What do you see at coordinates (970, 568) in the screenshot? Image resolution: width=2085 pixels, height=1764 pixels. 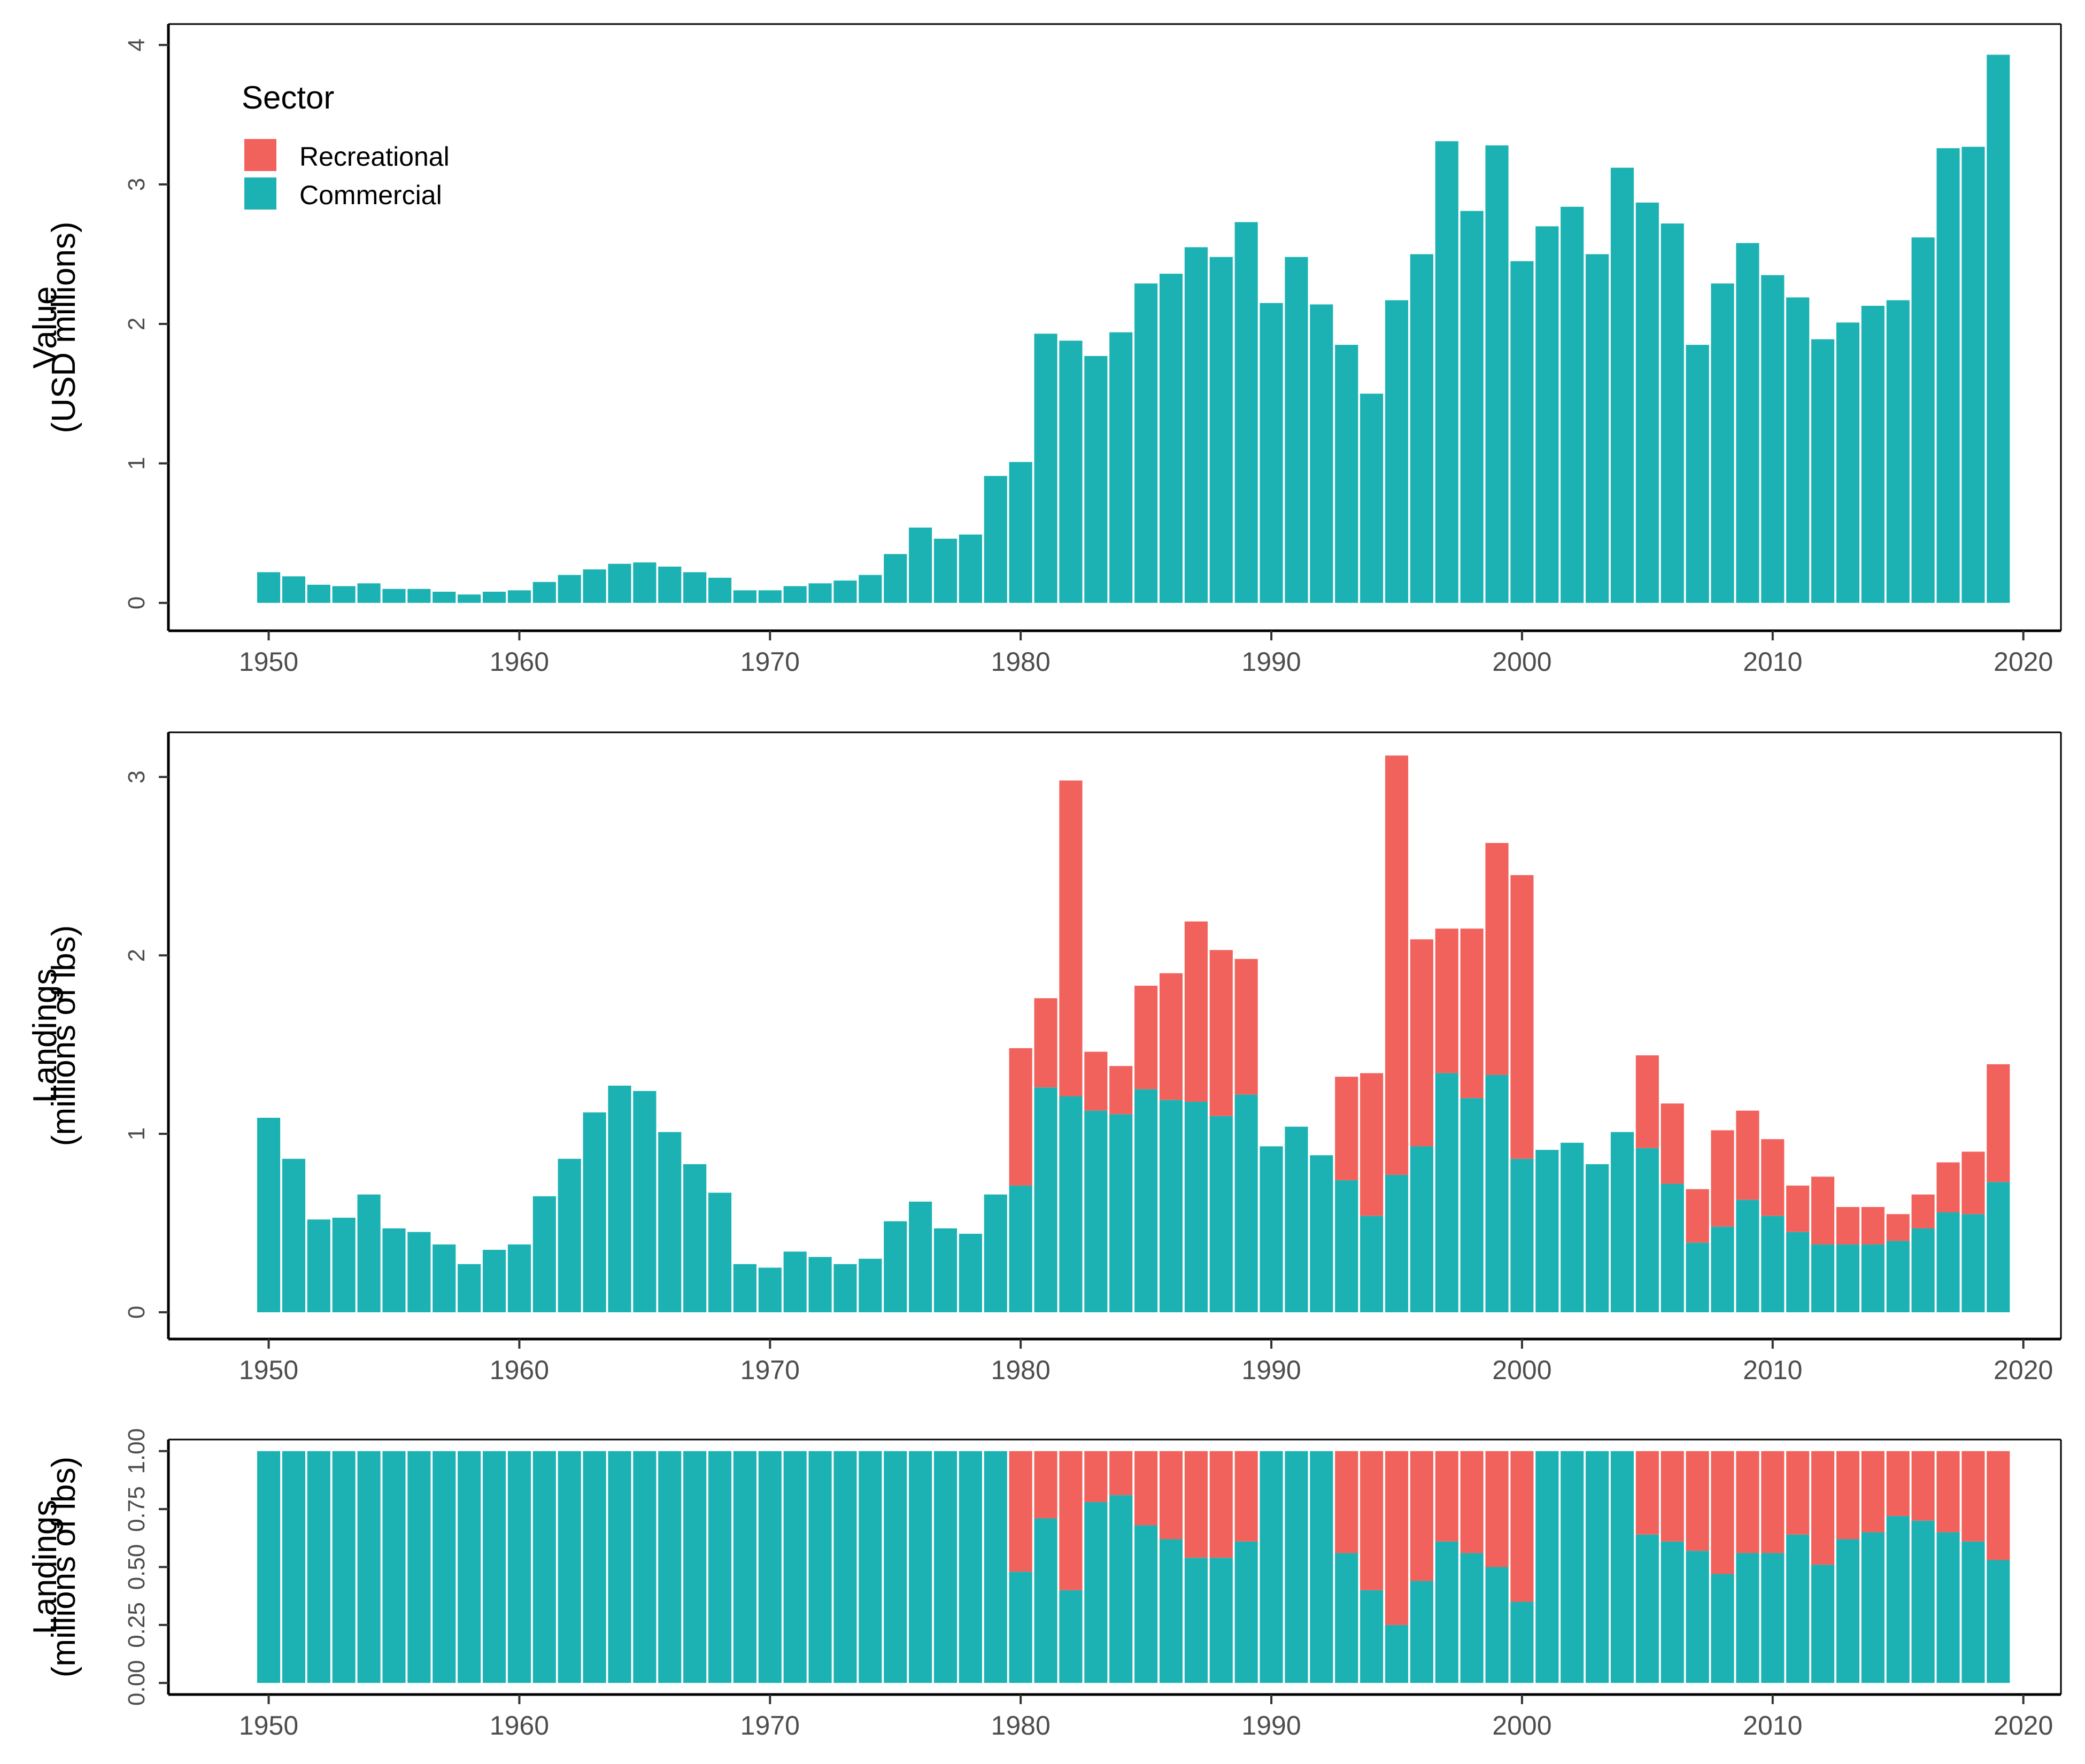 I see `bar-commercial-1978` at bounding box center [970, 568].